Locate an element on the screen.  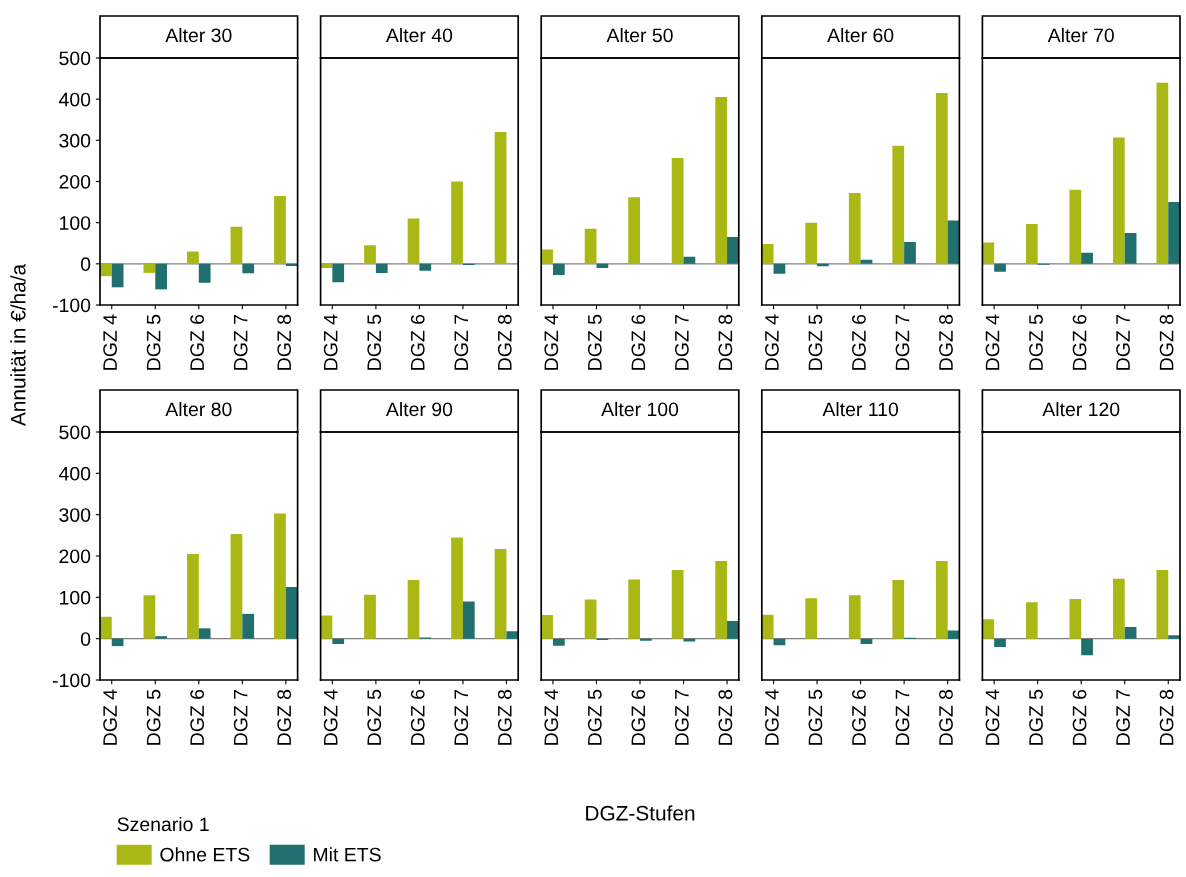
x-axis-title: DGZ-Stufen is located at coordinates (640, 813).